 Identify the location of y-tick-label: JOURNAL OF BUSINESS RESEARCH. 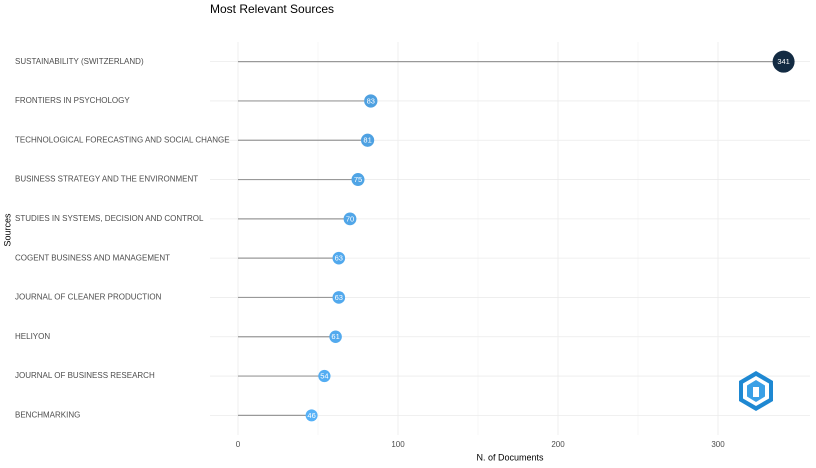
(85, 375).